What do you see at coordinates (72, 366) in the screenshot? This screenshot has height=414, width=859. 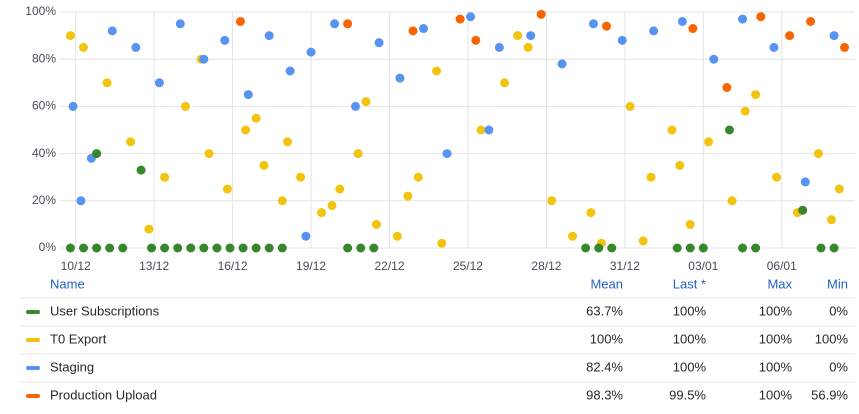 I see `series-name: Staging` at bounding box center [72, 366].